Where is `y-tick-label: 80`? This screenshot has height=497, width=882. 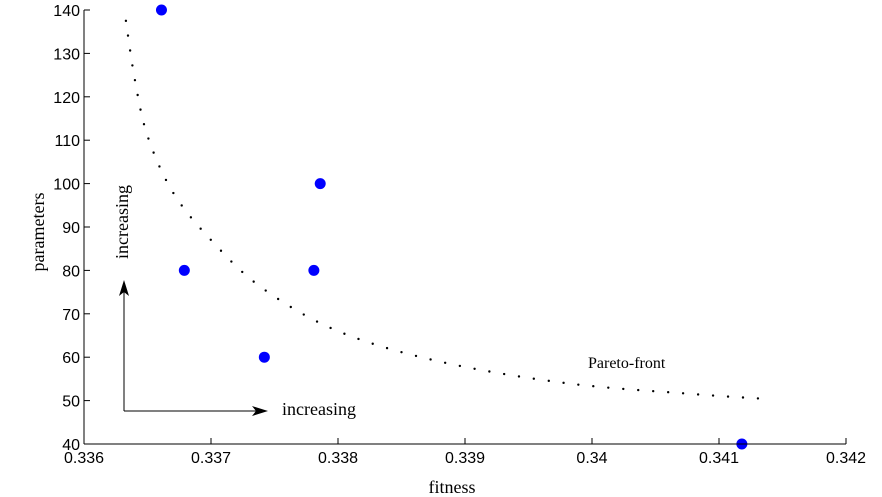
y-tick-label: 80 is located at coordinates (71, 271).